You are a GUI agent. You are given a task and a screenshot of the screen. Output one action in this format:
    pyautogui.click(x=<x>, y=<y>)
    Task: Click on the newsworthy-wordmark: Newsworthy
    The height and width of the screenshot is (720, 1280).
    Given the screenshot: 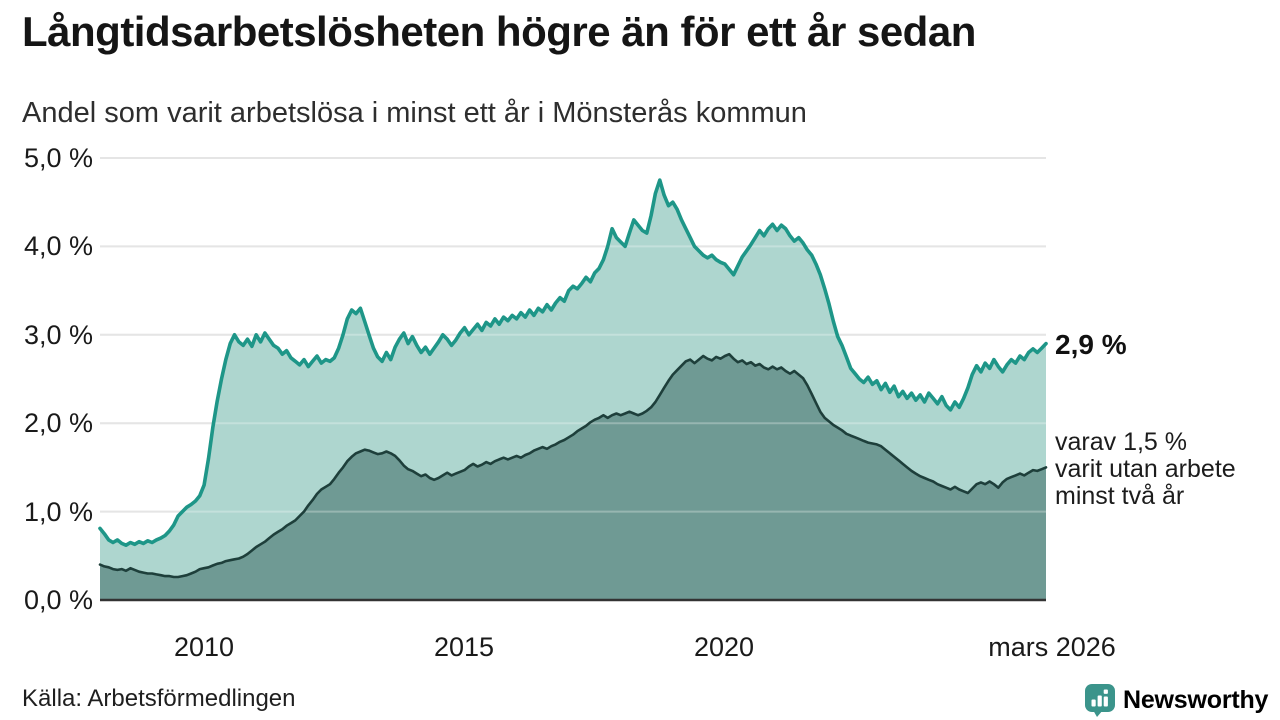 What is the action you would take?
    pyautogui.click(x=1196, y=699)
    